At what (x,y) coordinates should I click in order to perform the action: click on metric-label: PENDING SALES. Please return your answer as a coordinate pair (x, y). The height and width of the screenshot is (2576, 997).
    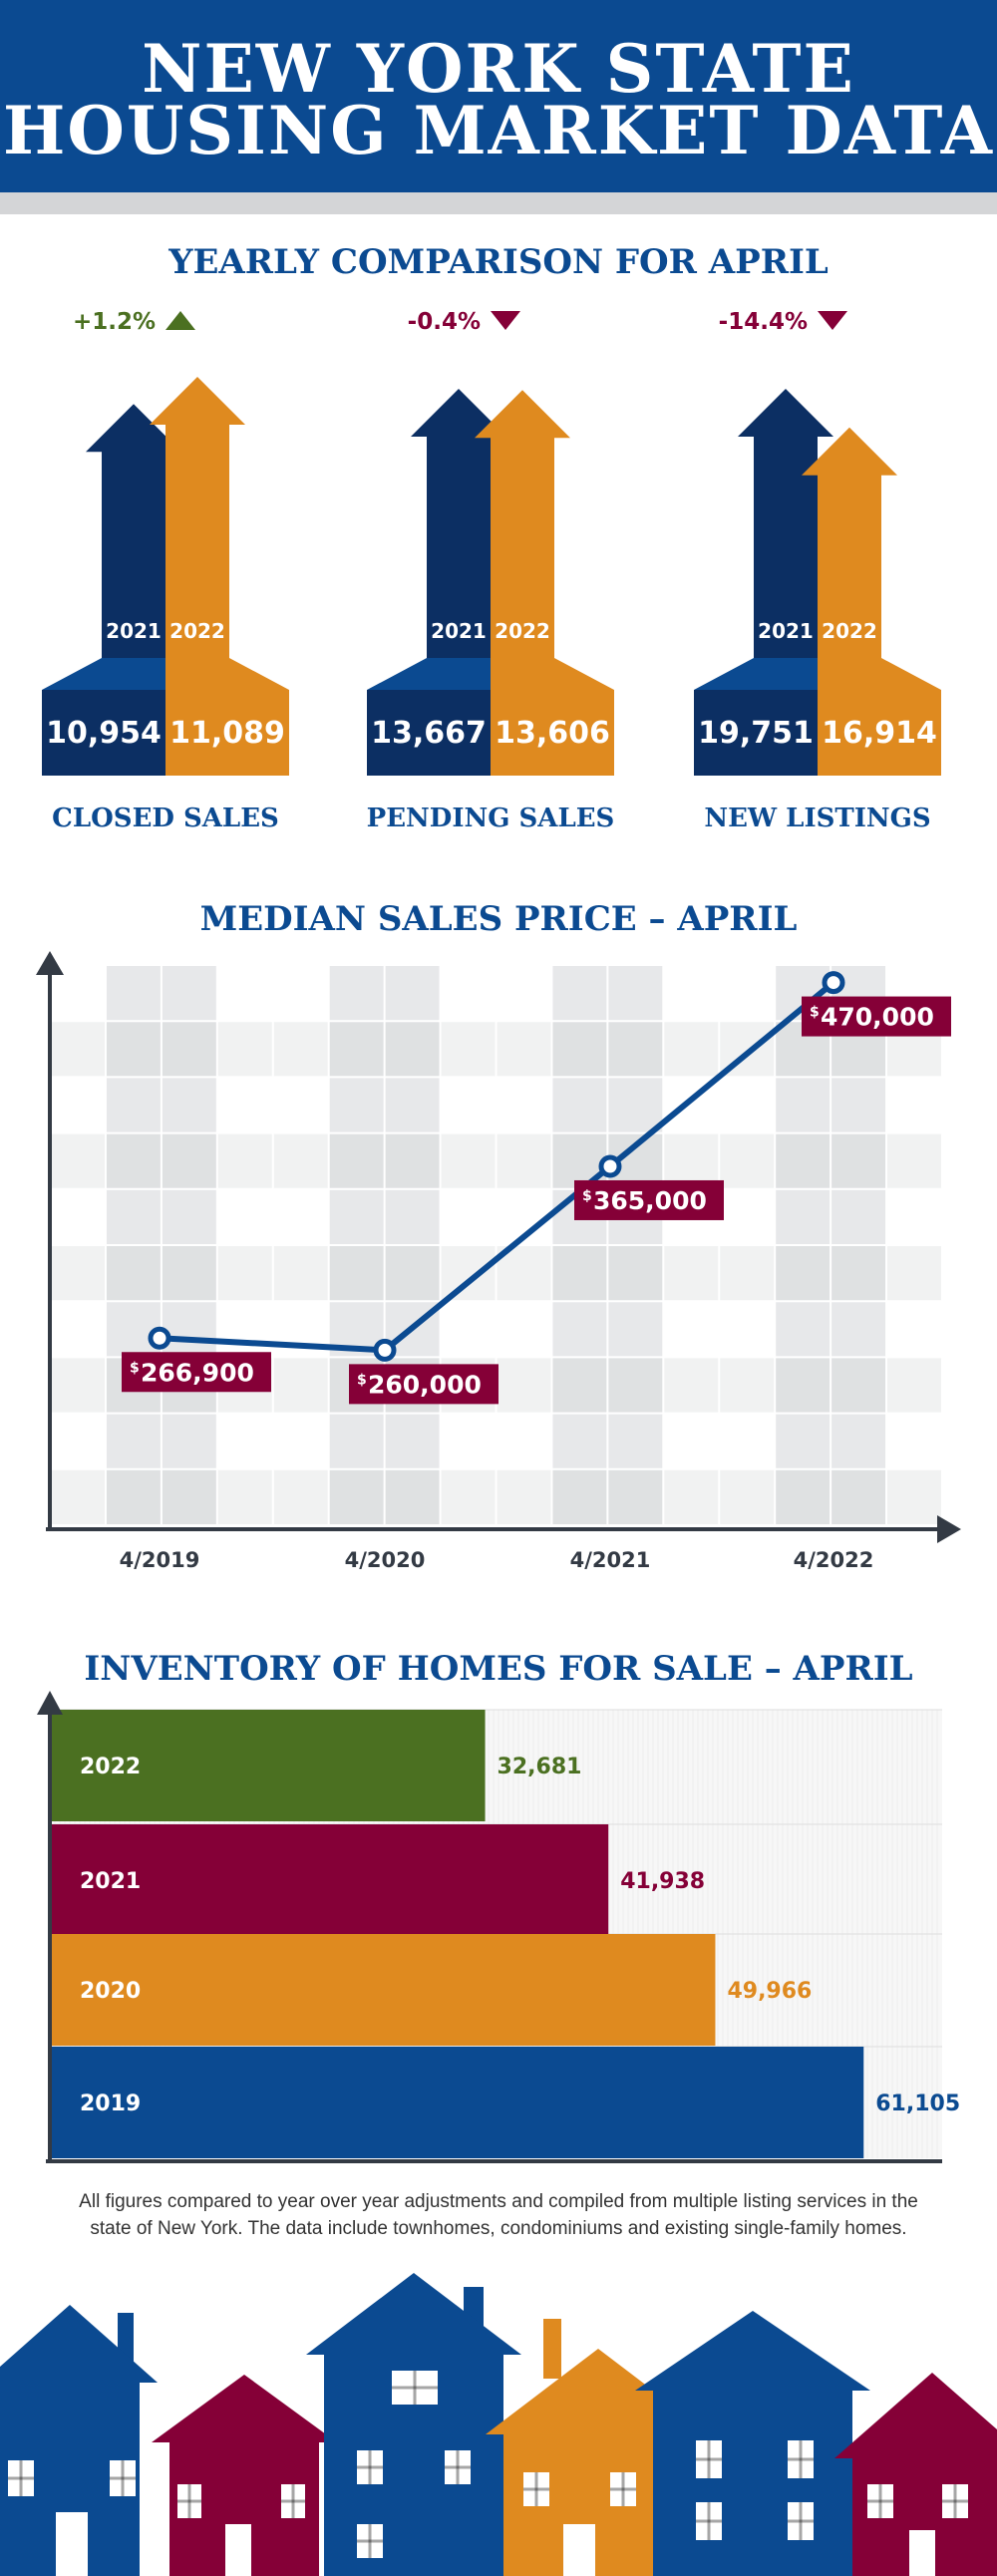
    Looking at the image, I should click on (491, 818).